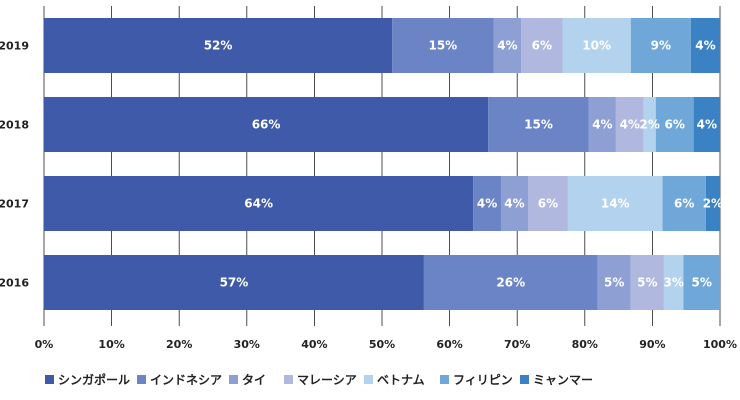 This screenshot has height=400, width=740. Describe the element at coordinates (94, 379) in the screenshot. I see `legend-label: シンガポール` at that location.